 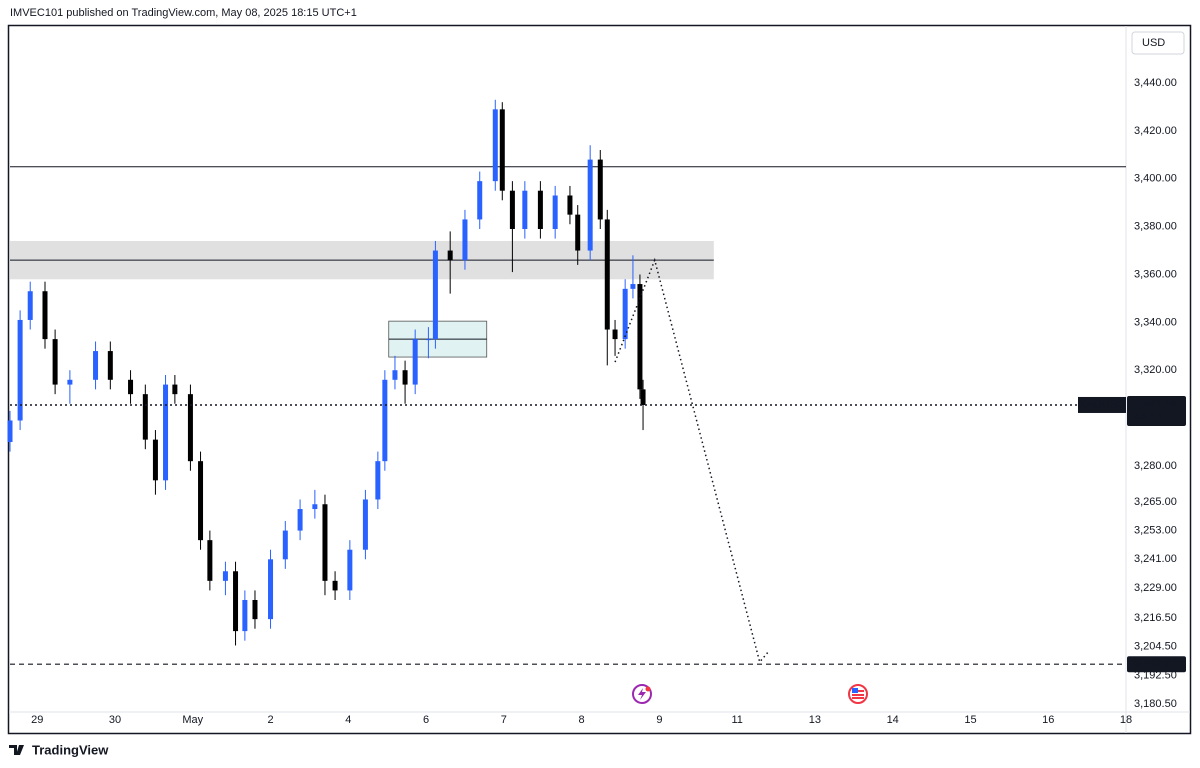 I want to click on x-tick-label: 9, so click(x=659, y=720).